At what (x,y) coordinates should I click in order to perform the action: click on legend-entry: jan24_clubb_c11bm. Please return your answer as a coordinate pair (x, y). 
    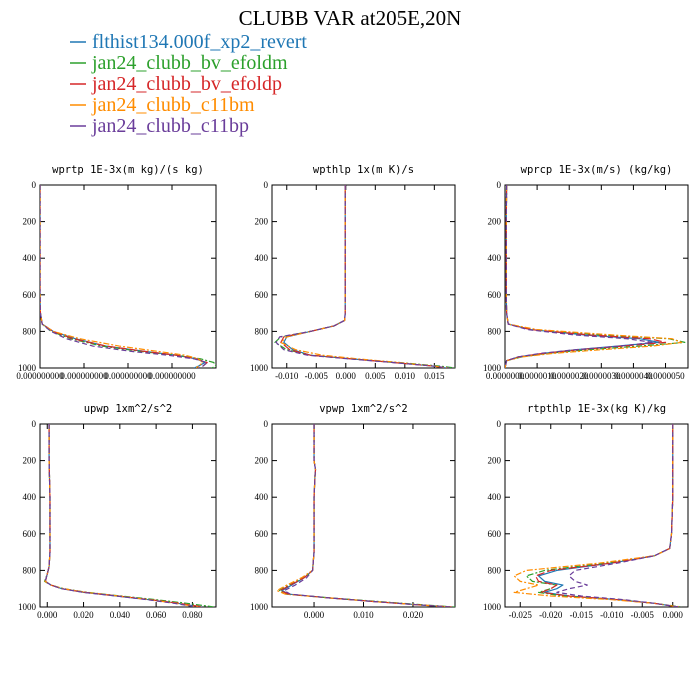
    Looking at the image, I should click on (162, 105).